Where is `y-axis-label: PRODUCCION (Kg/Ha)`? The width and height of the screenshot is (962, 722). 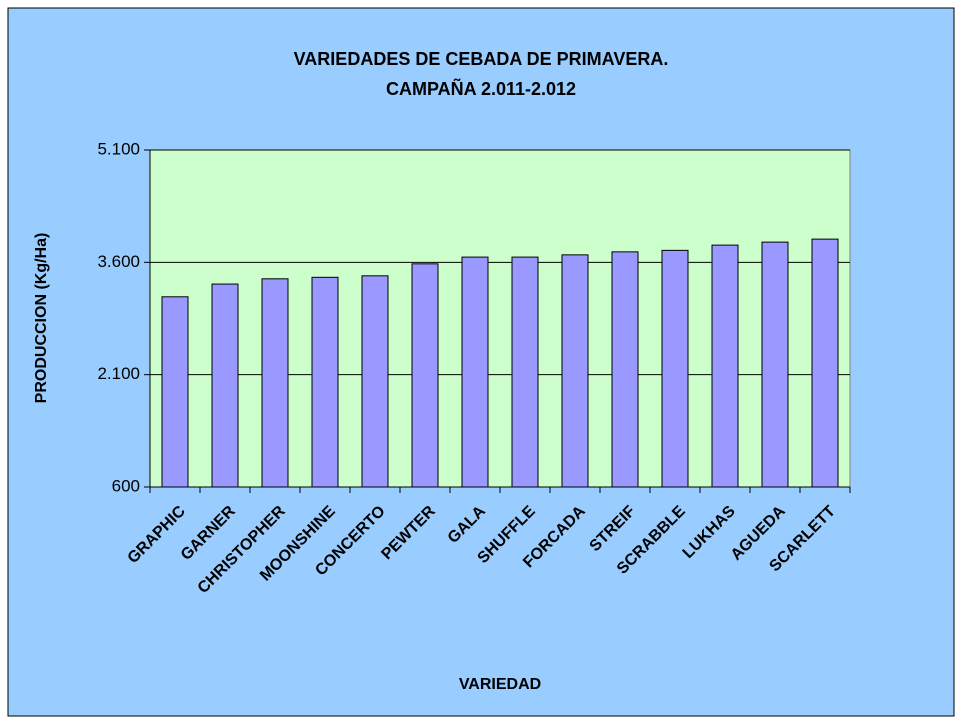 y-axis-label: PRODUCCION (Kg/Ha) is located at coordinates (41, 318).